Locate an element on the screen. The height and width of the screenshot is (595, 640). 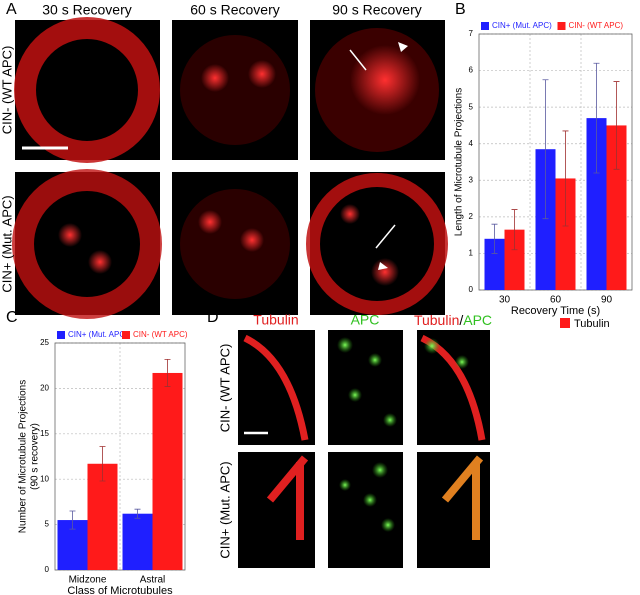
y-tick-label: 7 is located at coordinates (471, 33).